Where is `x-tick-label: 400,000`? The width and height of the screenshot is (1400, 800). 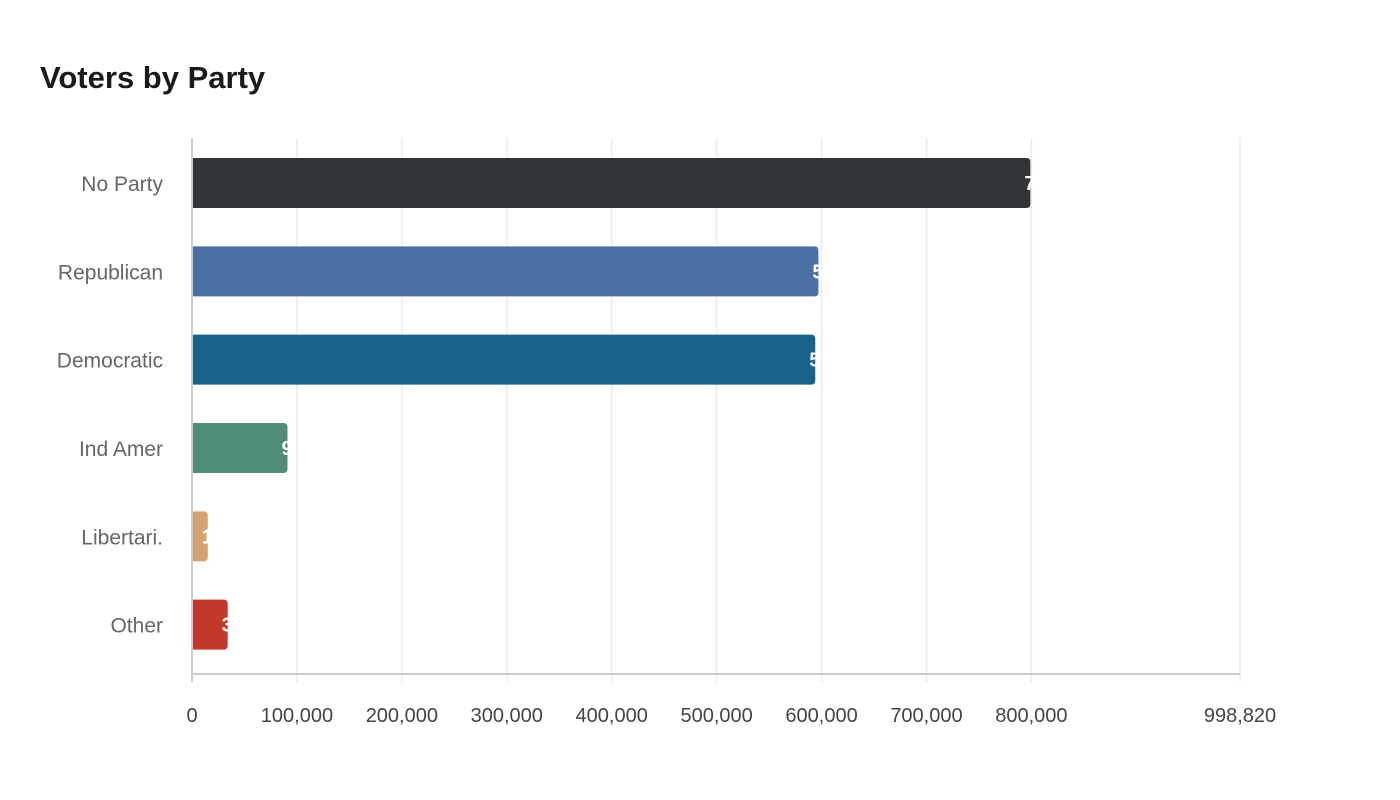
x-tick-label: 400,000 is located at coordinates (612, 716).